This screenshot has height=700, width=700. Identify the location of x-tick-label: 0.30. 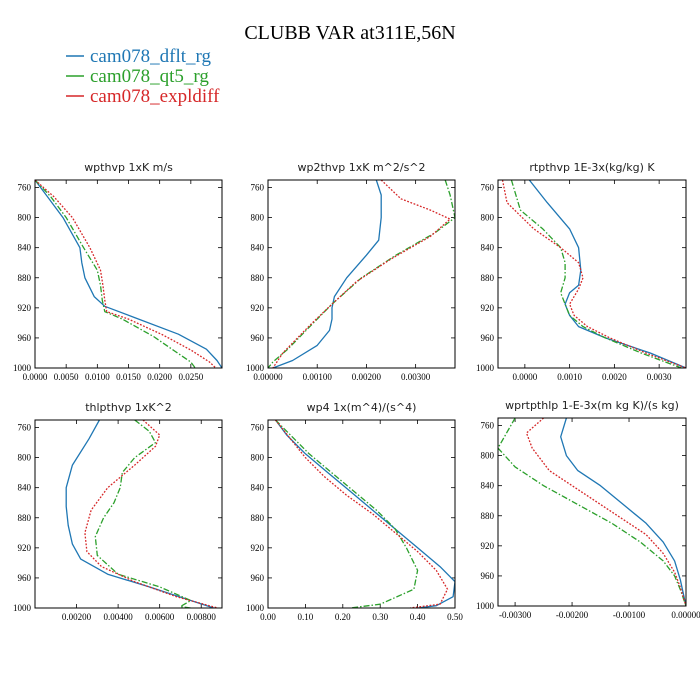
(380, 617).